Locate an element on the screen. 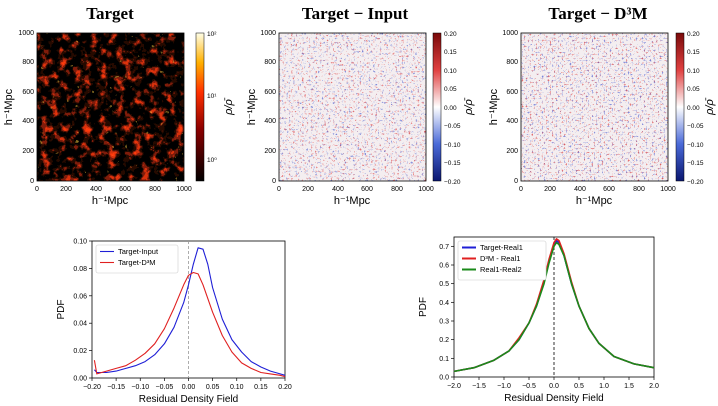 This screenshot has width=718, height=406. left-xtick-label: 0.15 is located at coordinates (261, 387).